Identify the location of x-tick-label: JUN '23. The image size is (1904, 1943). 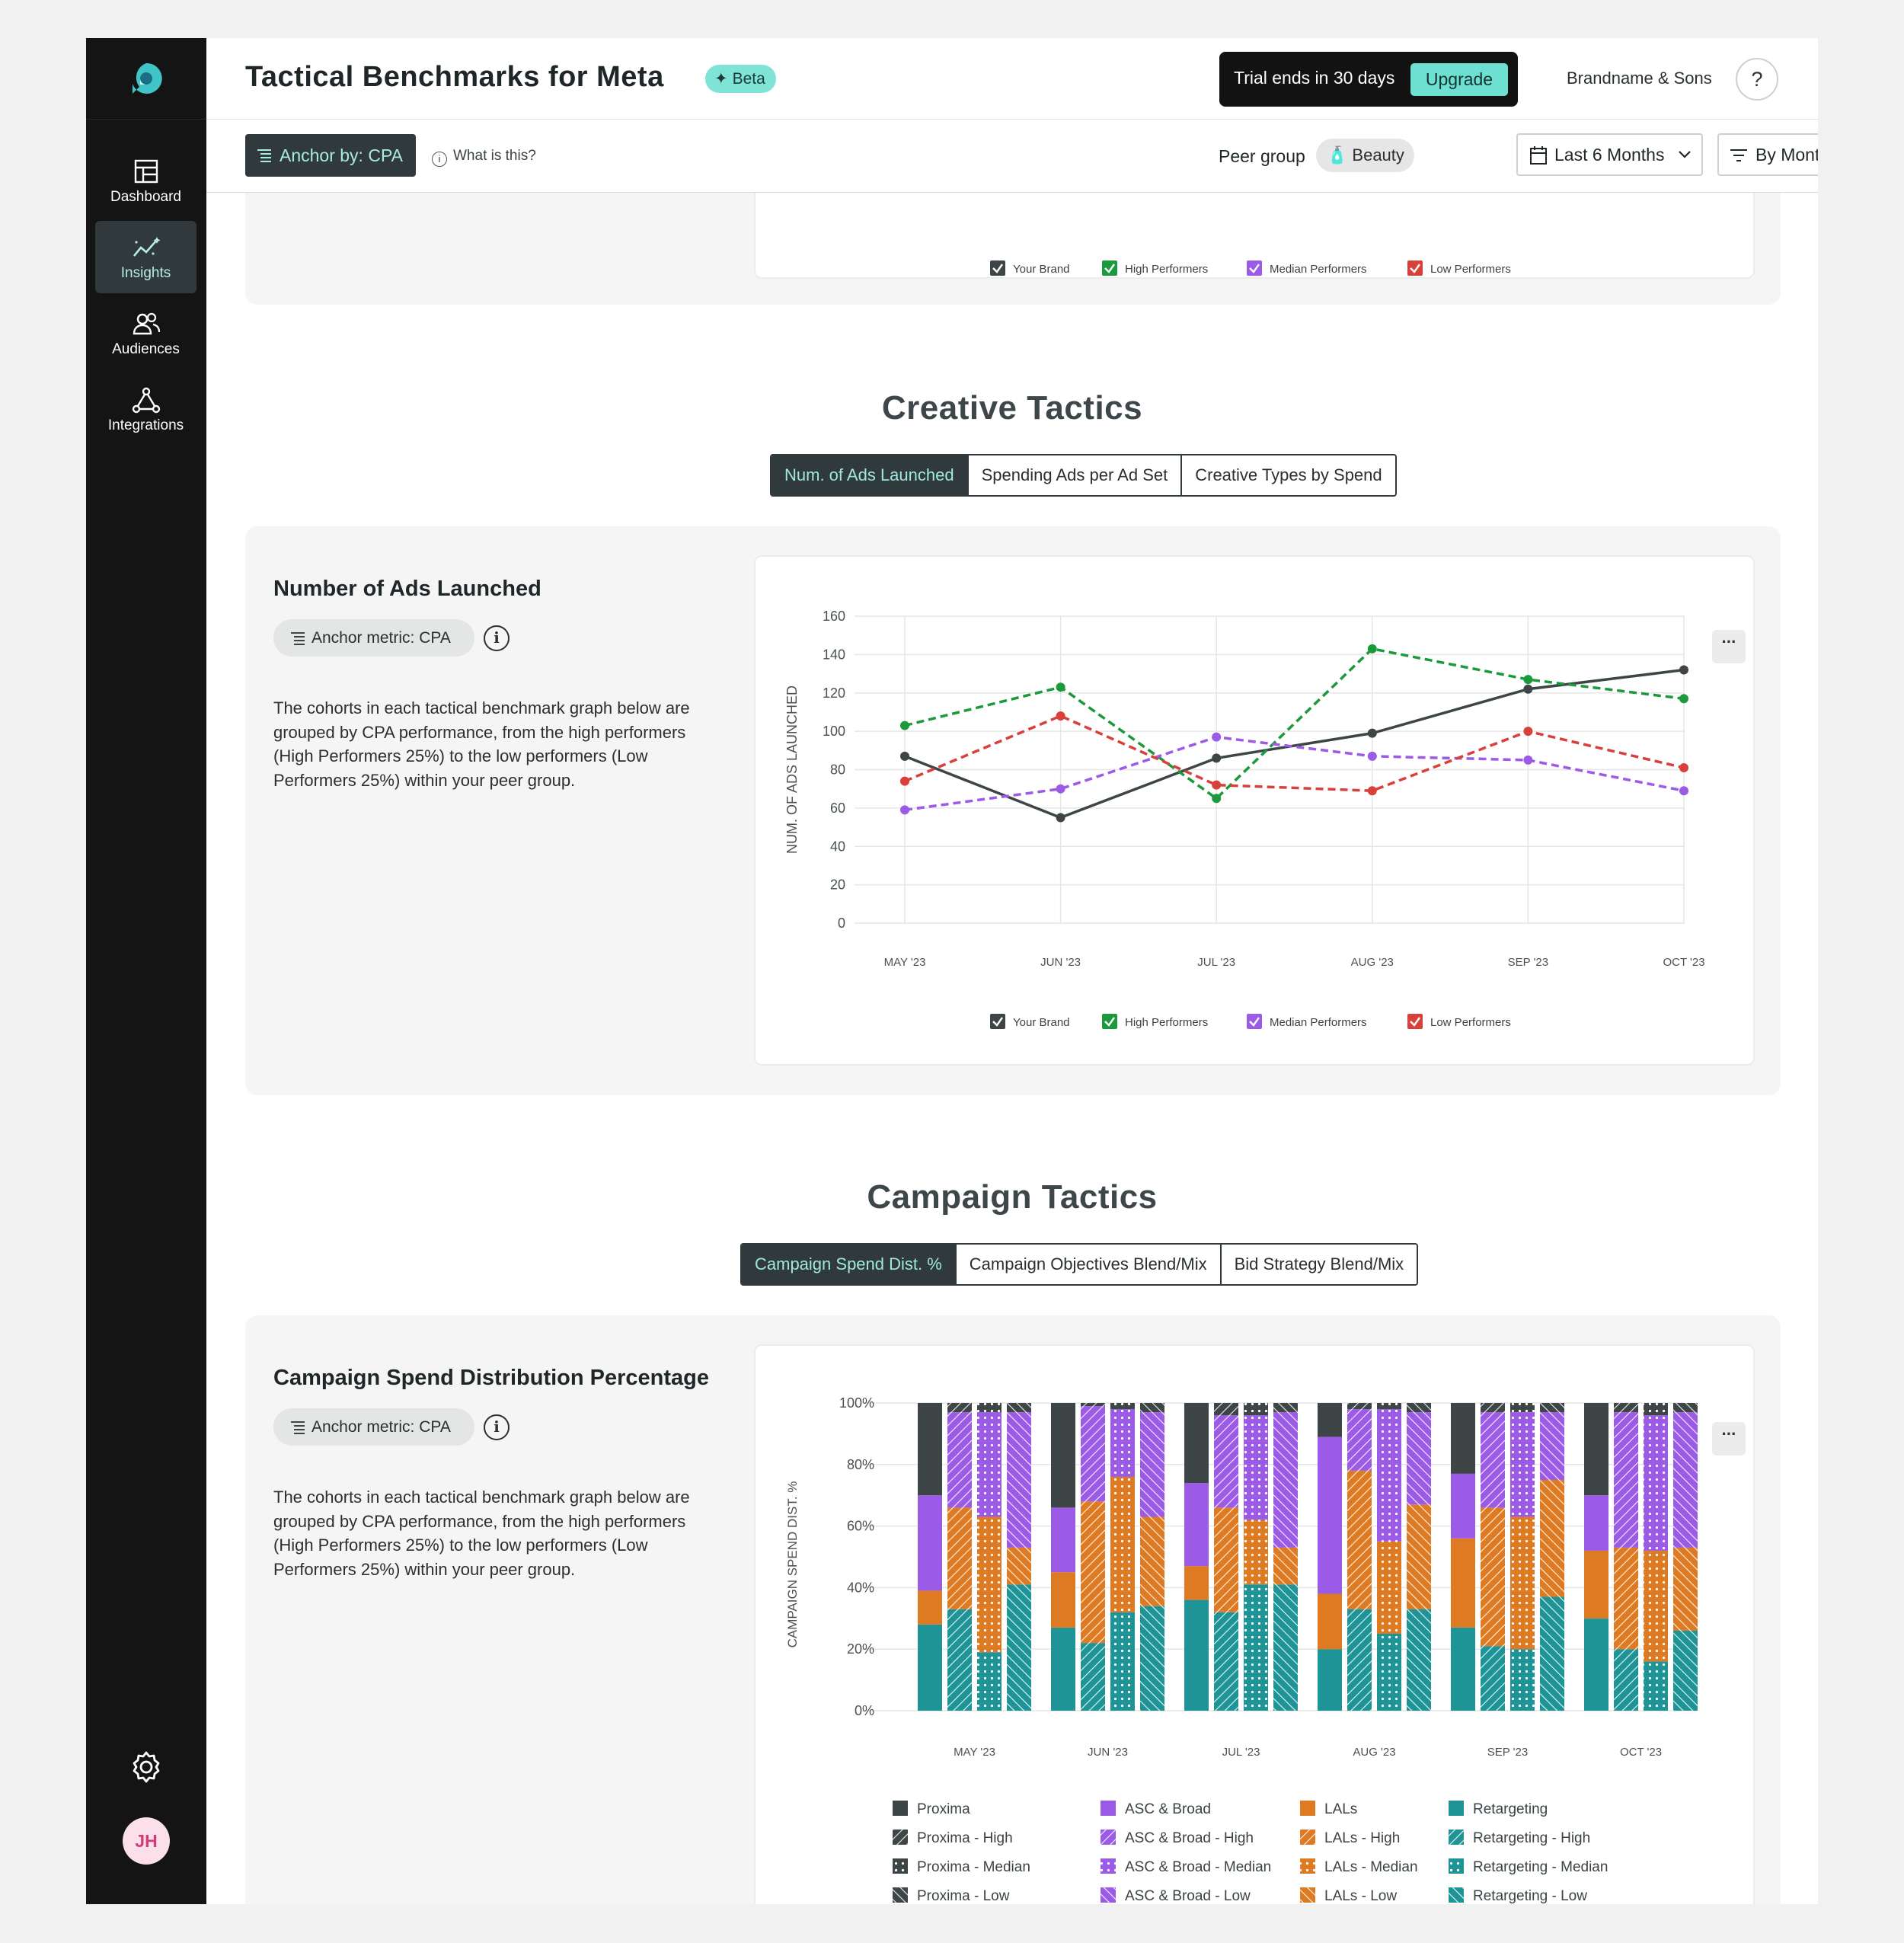
(1108, 1752).